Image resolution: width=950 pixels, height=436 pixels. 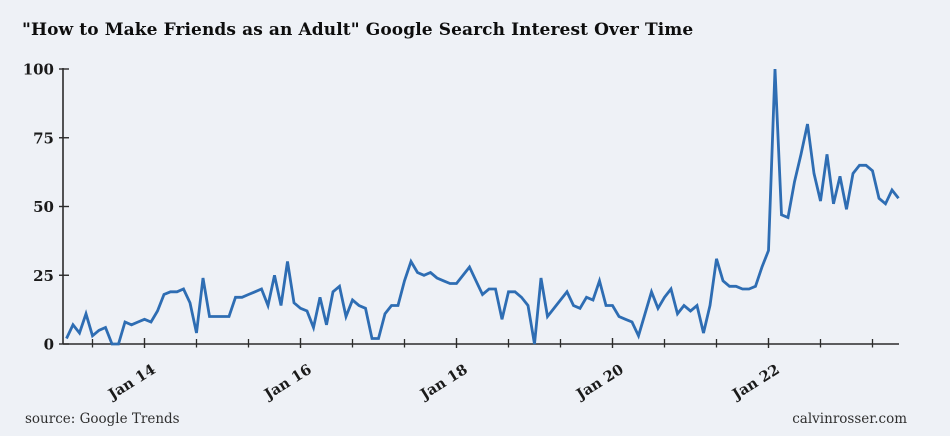 What do you see at coordinates (131, 382) in the screenshot?
I see `x-tick-label: Jan 14` at bounding box center [131, 382].